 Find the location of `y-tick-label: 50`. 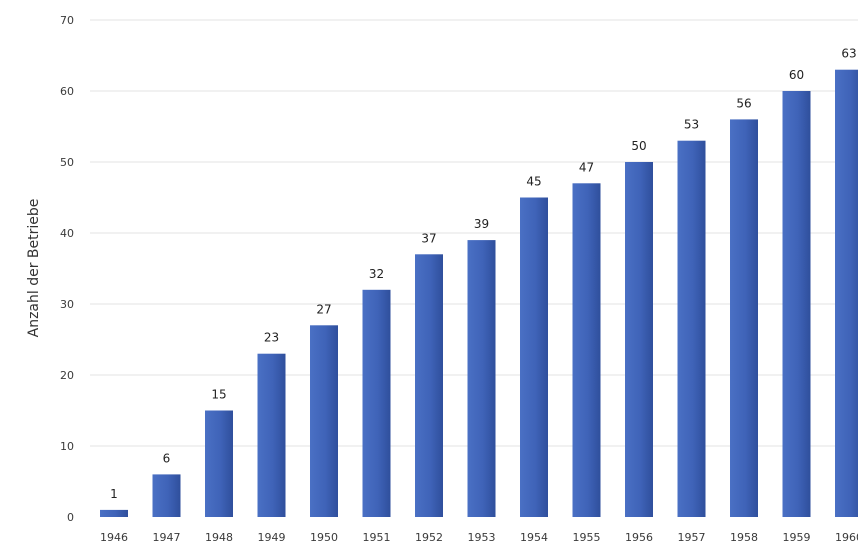

y-tick-label: 50 is located at coordinates (67, 162).